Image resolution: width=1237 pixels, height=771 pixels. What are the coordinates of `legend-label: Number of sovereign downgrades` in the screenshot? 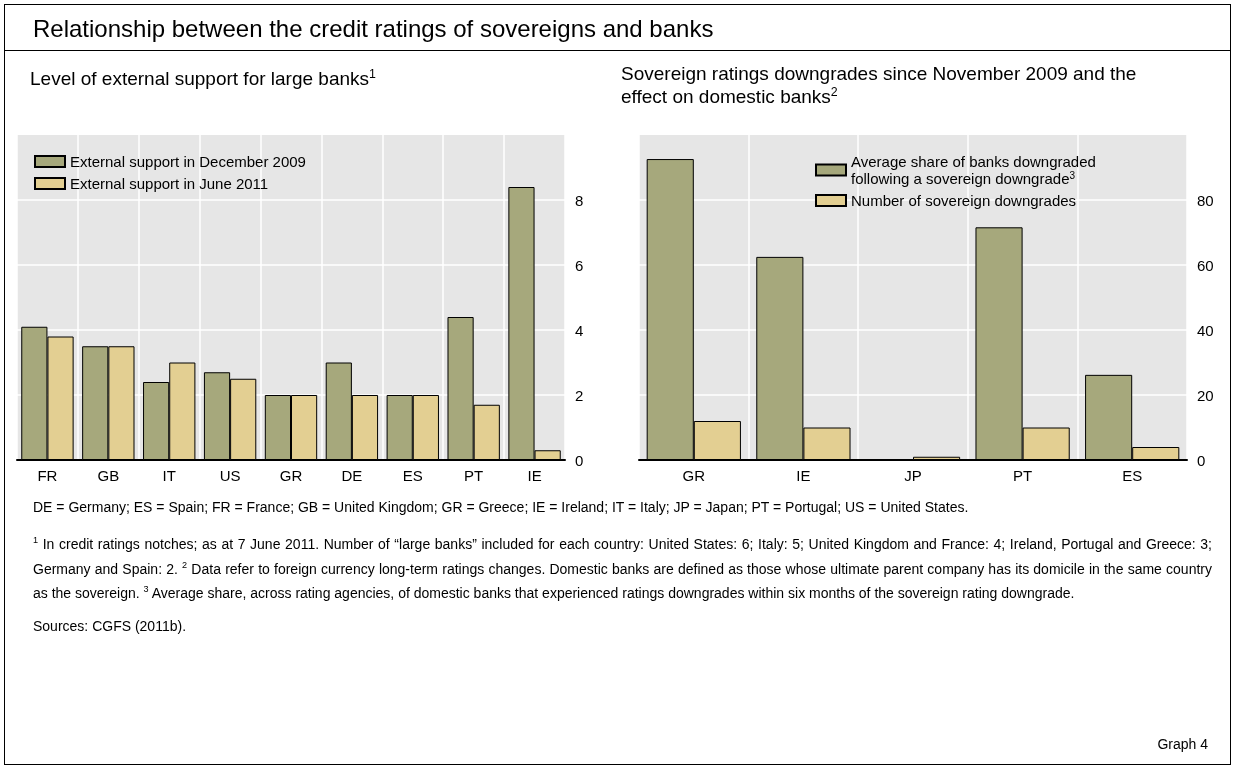 It's located at (964, 200).